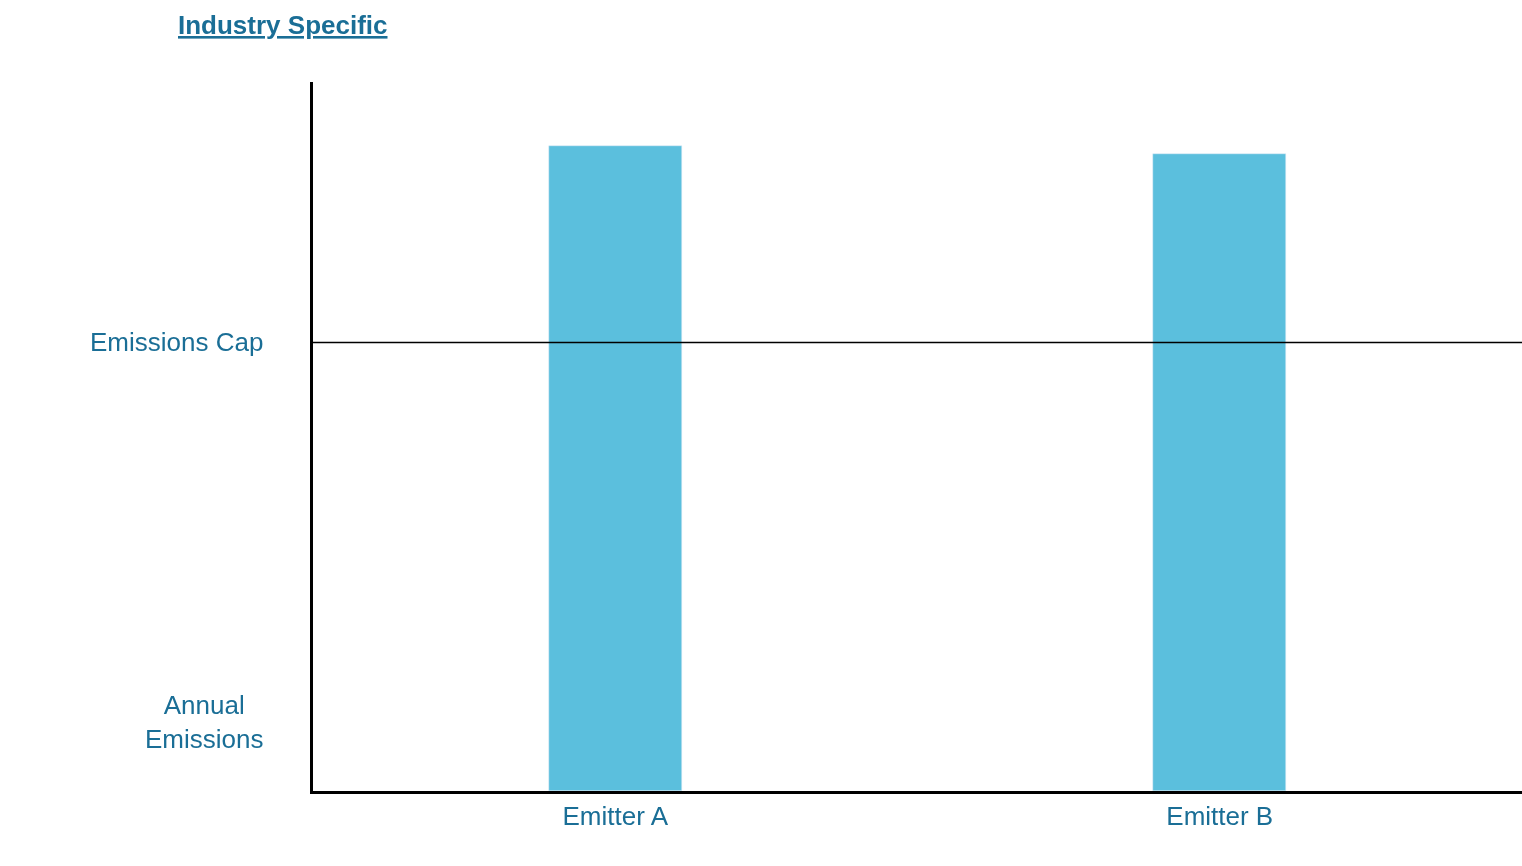  What do you see at coordinates (1220, 815) in the screenshot?
I see `x-tick-label: Emitter B` at bounding box center [1220, 815].